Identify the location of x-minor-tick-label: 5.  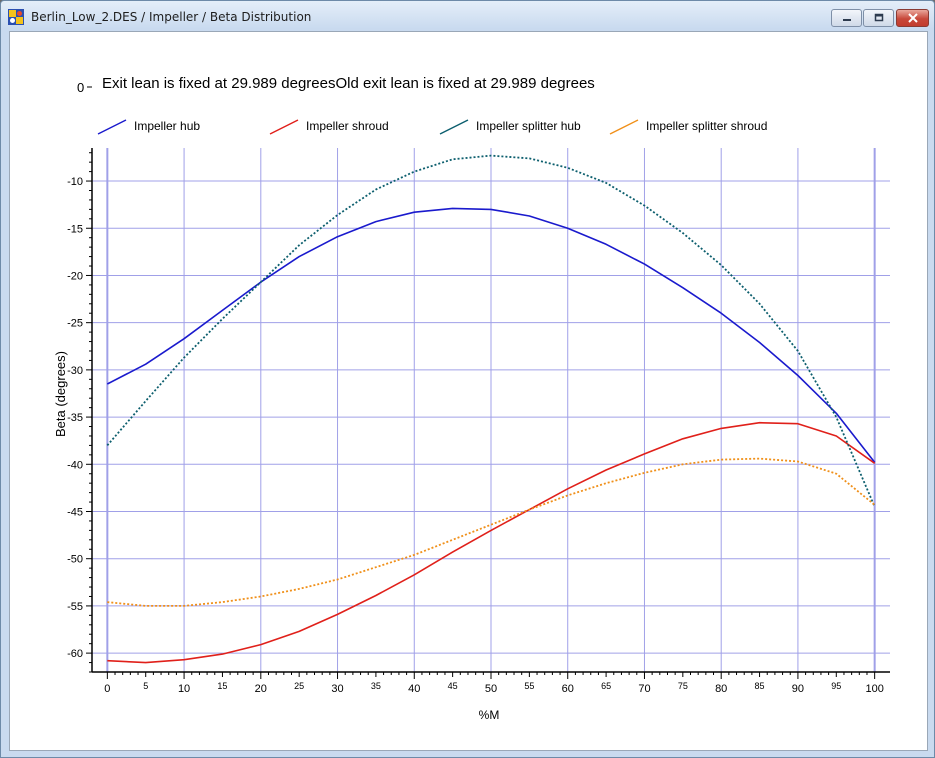
(145, 686).